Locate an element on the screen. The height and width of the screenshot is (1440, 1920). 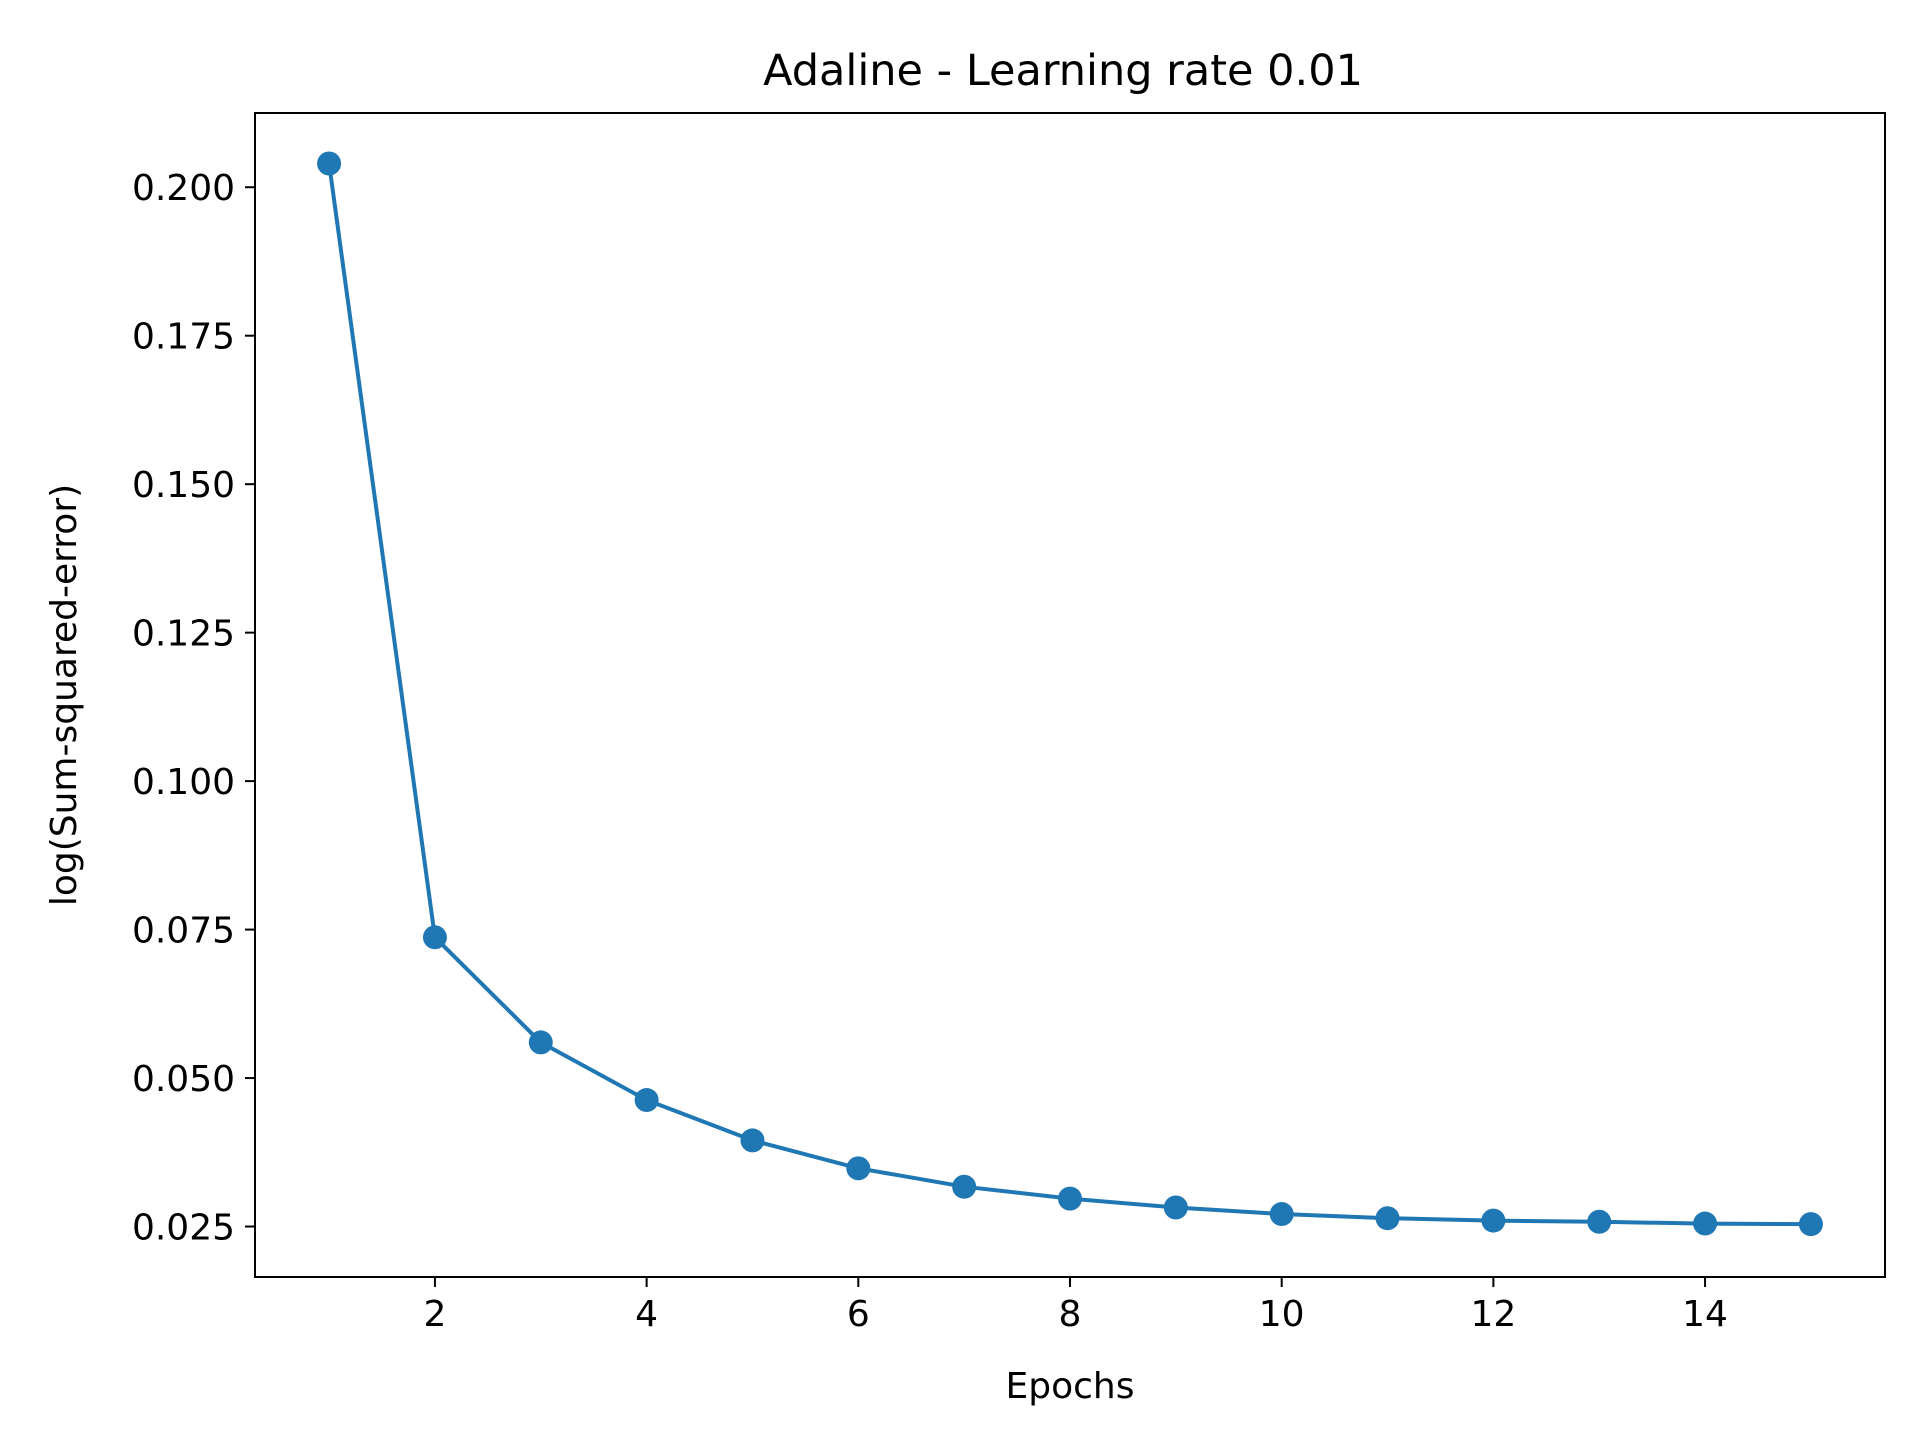
y-tick-label: 0.200 is located at coordinates (183, 188).